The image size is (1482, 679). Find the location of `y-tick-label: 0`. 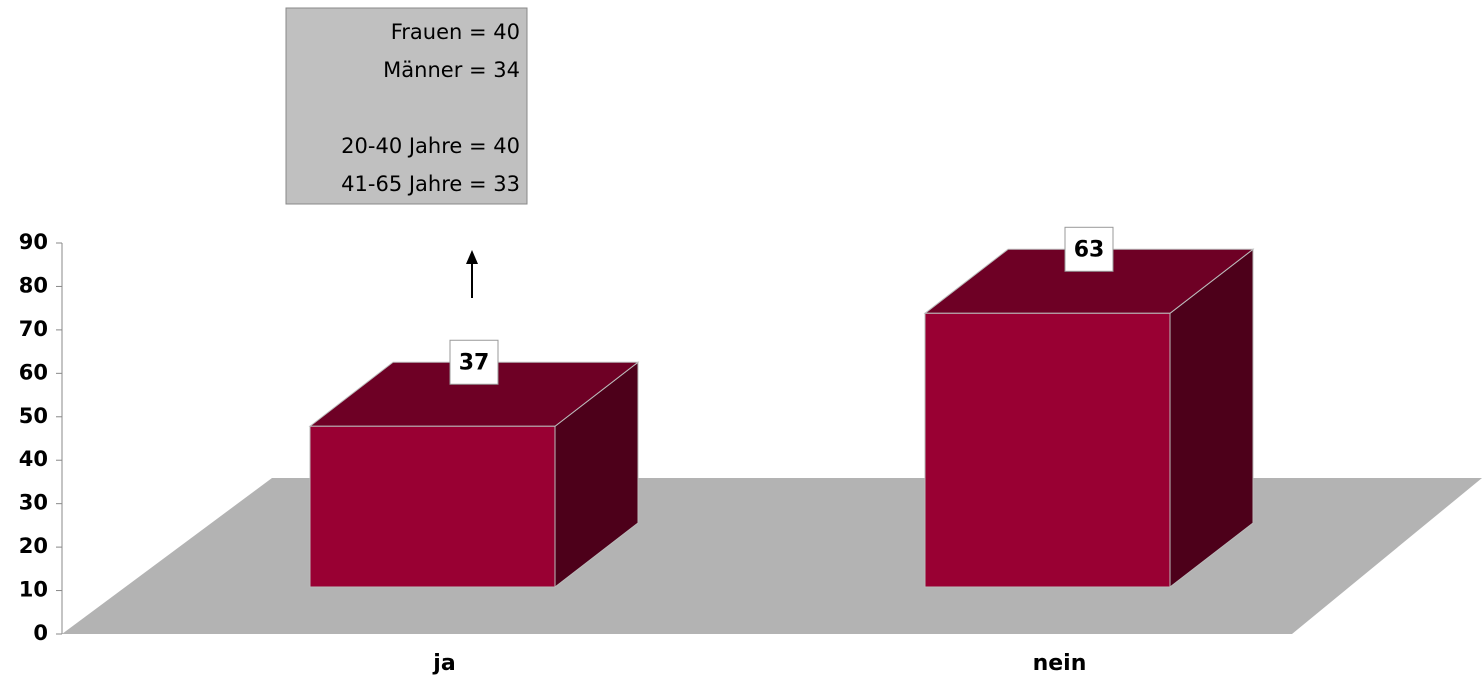

y-tick-label: 0 is located at coordinates (40, 633).